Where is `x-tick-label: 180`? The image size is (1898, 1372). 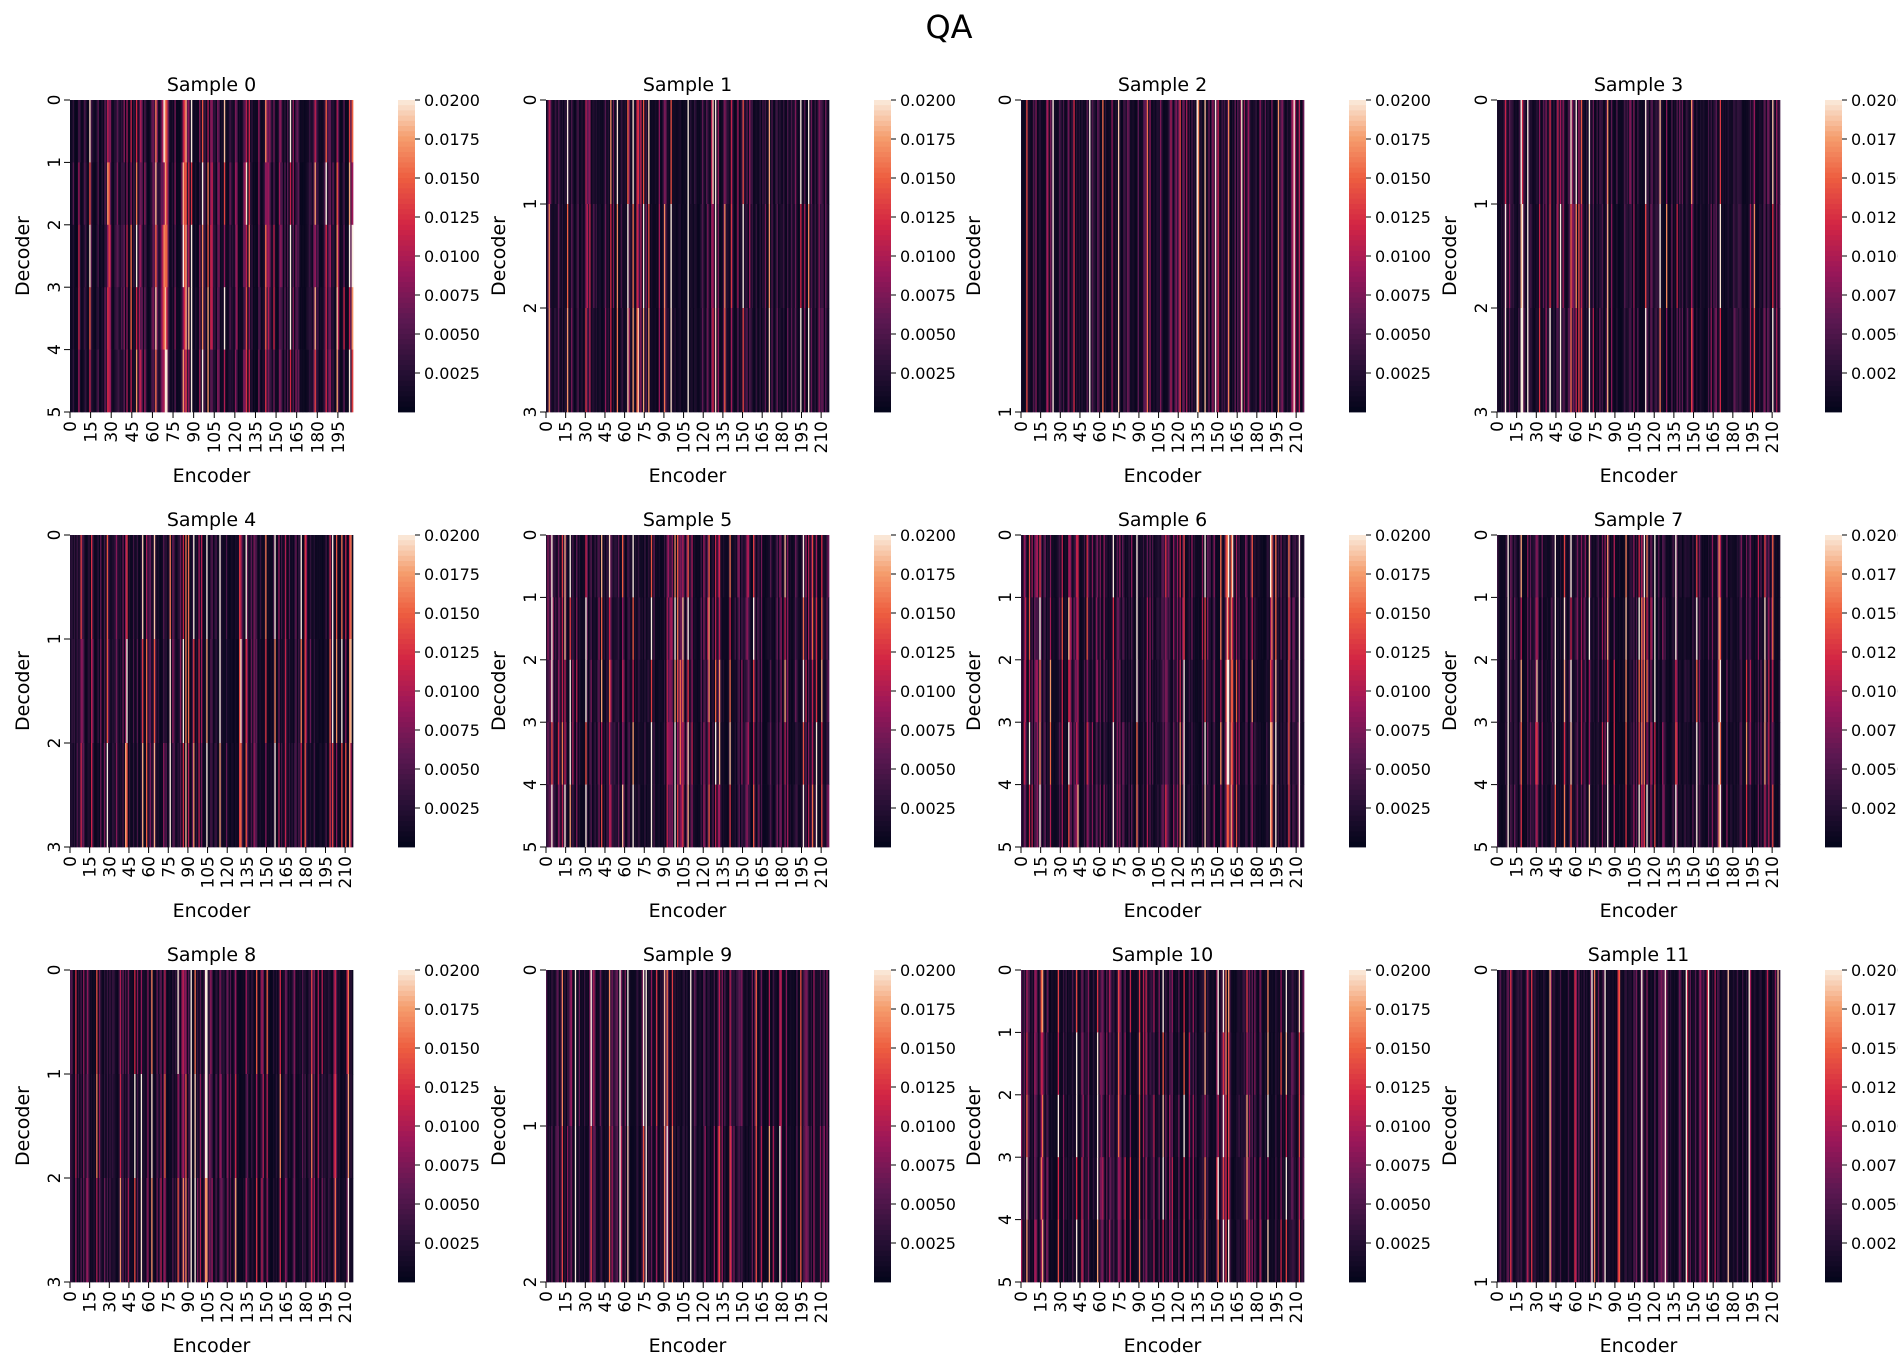 x-tick-label: 180 is located at coordinates (1734, 437).